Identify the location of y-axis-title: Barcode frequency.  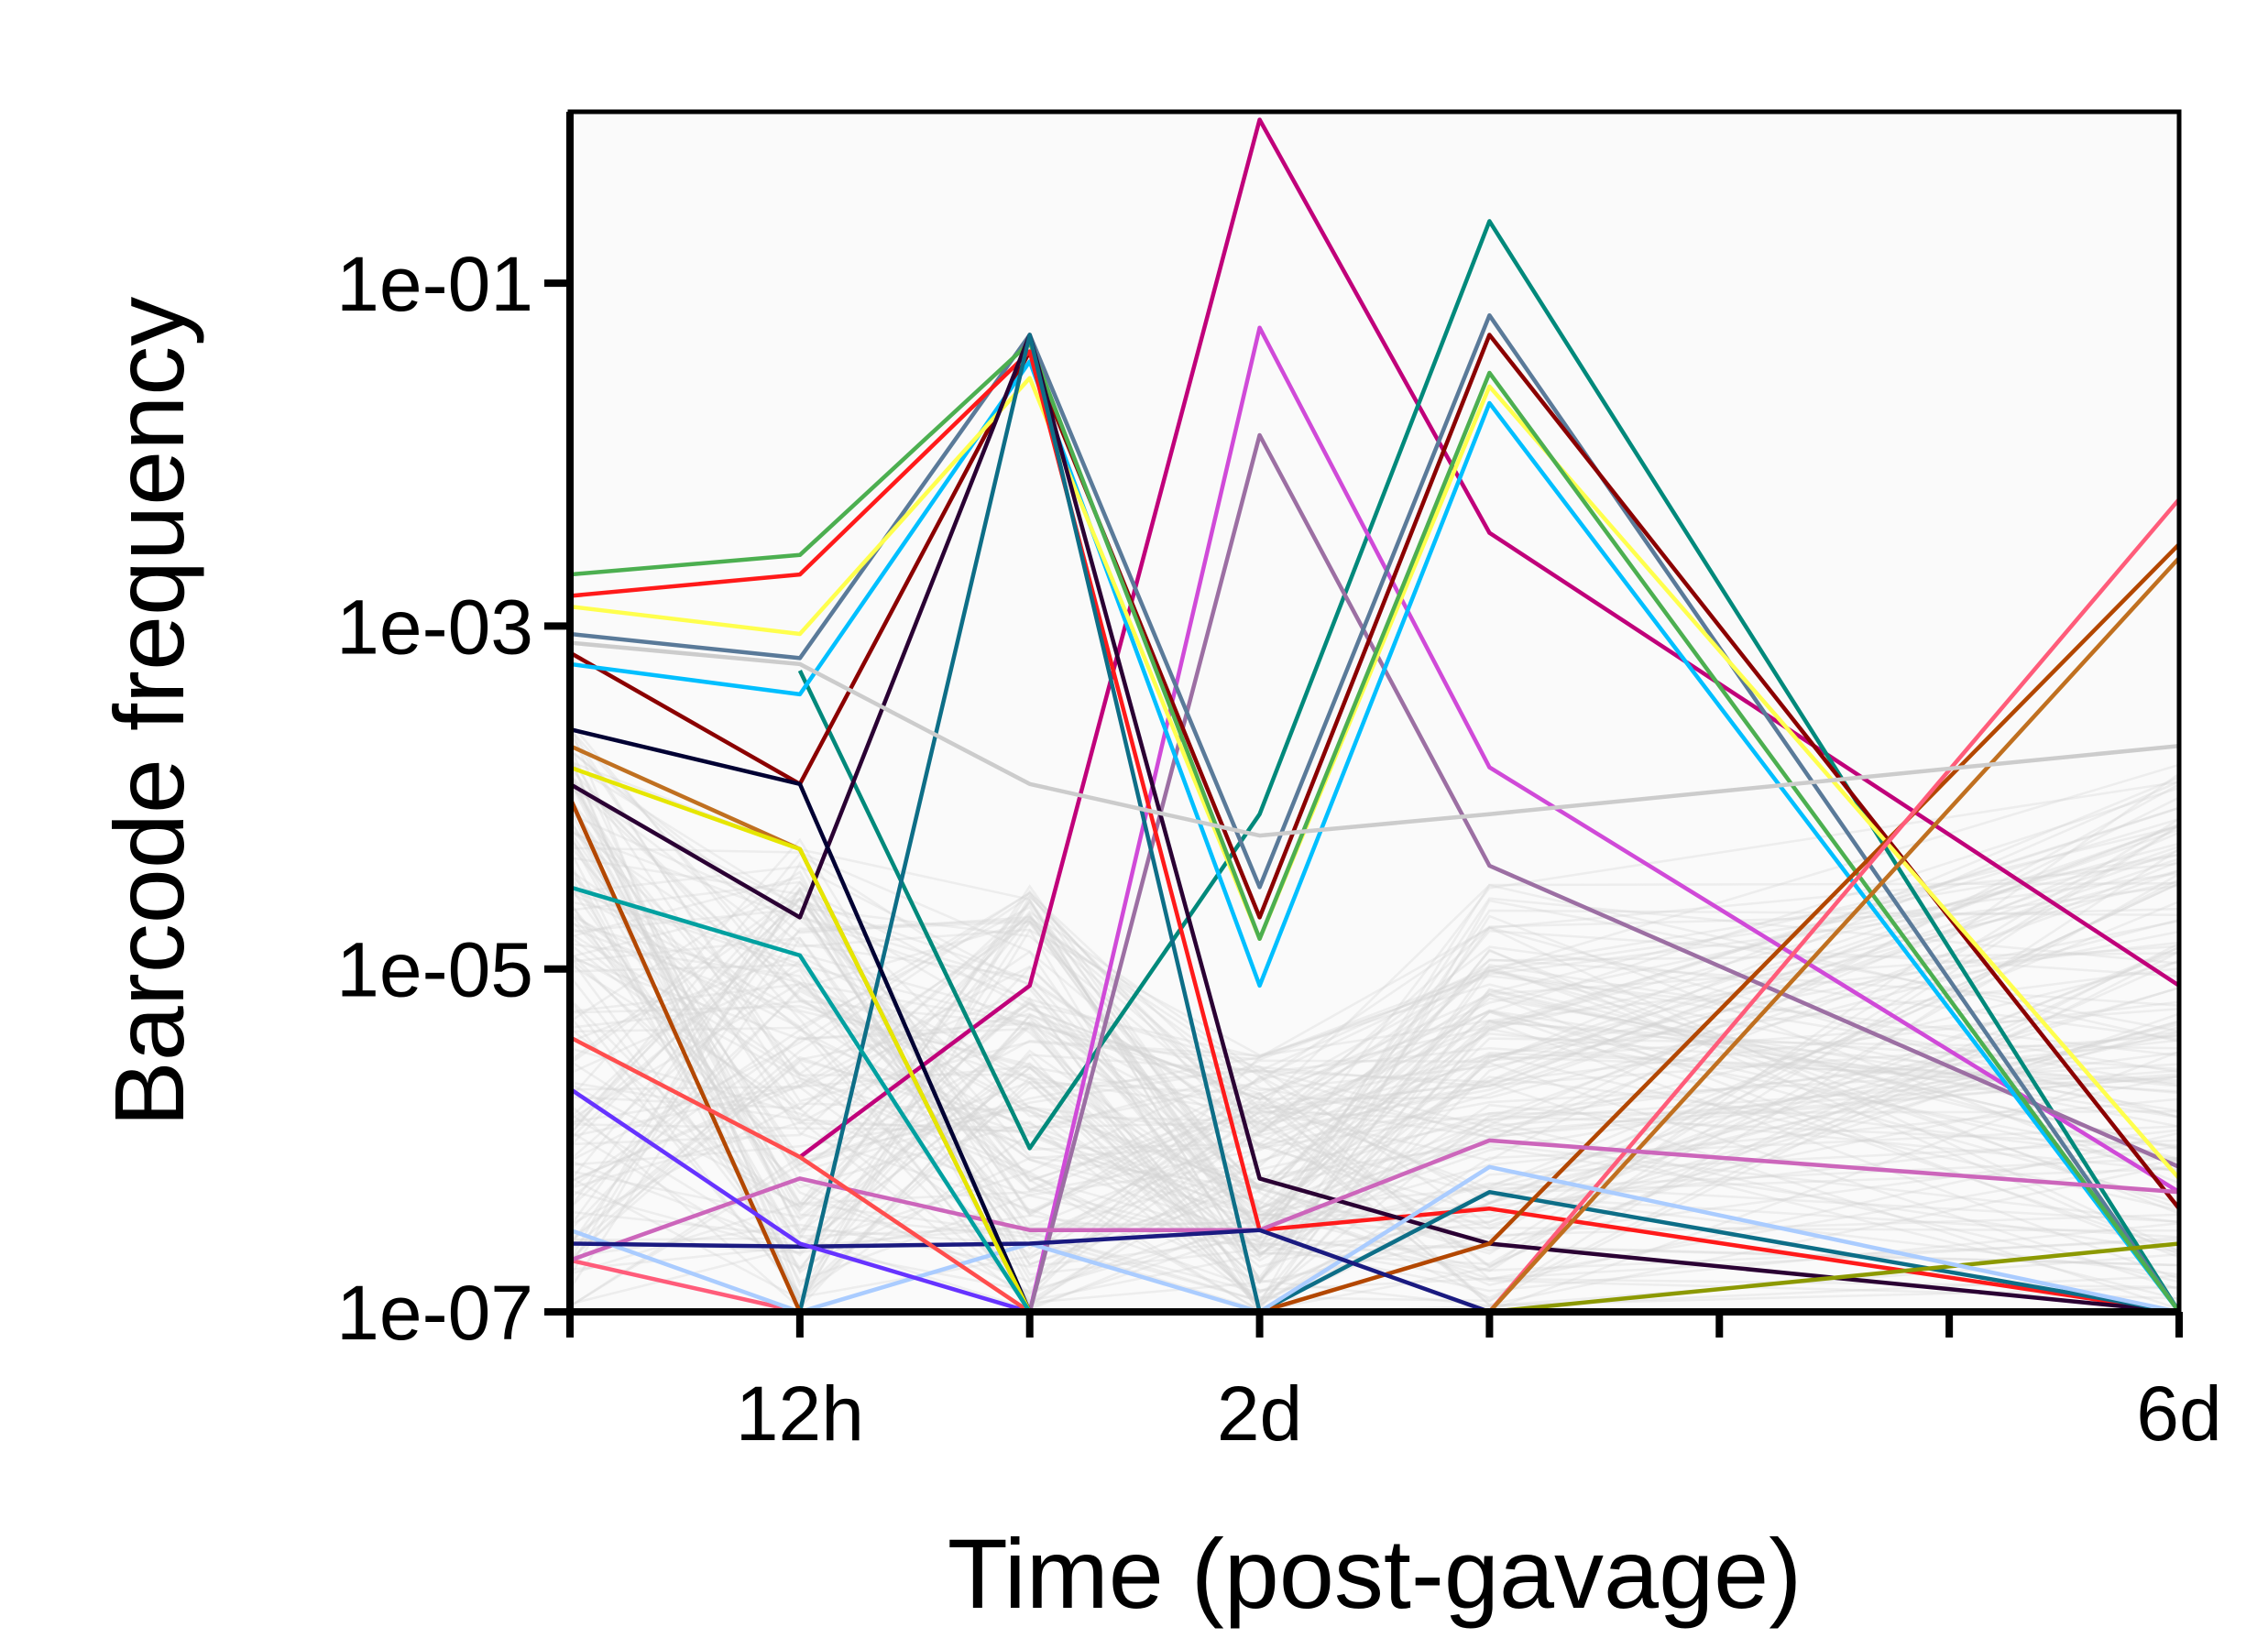
(148, 712).